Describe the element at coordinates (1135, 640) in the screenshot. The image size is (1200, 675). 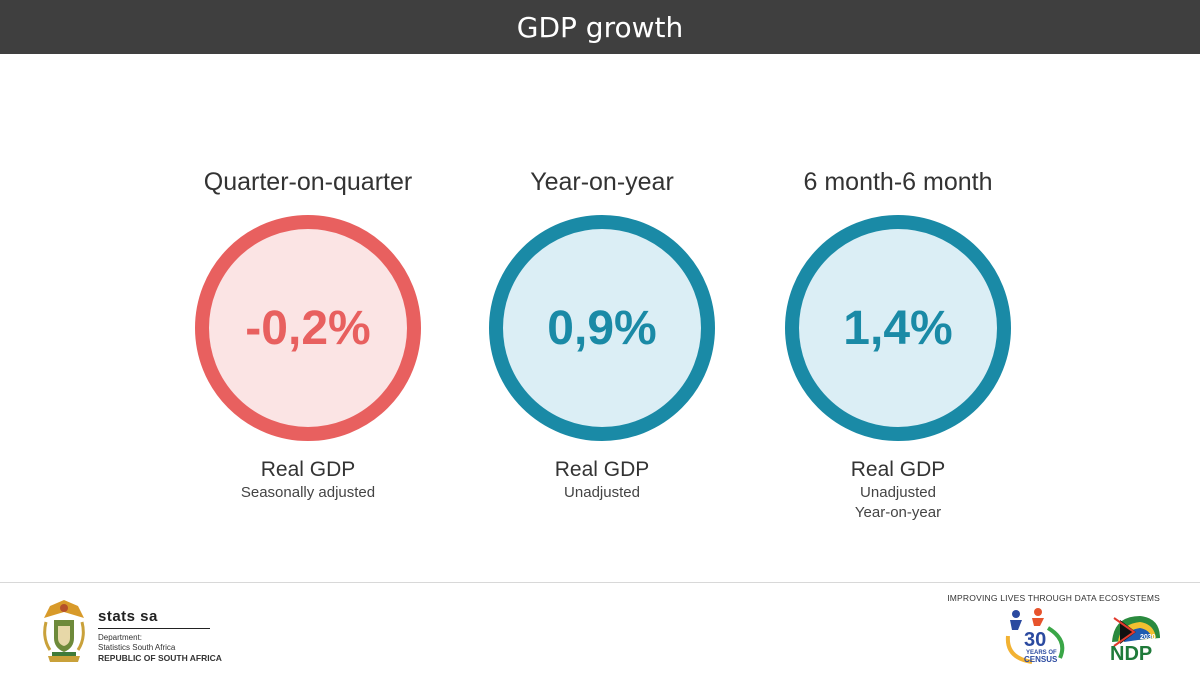
I see `ndp-2030-logo: 2030 NDP` at that location.